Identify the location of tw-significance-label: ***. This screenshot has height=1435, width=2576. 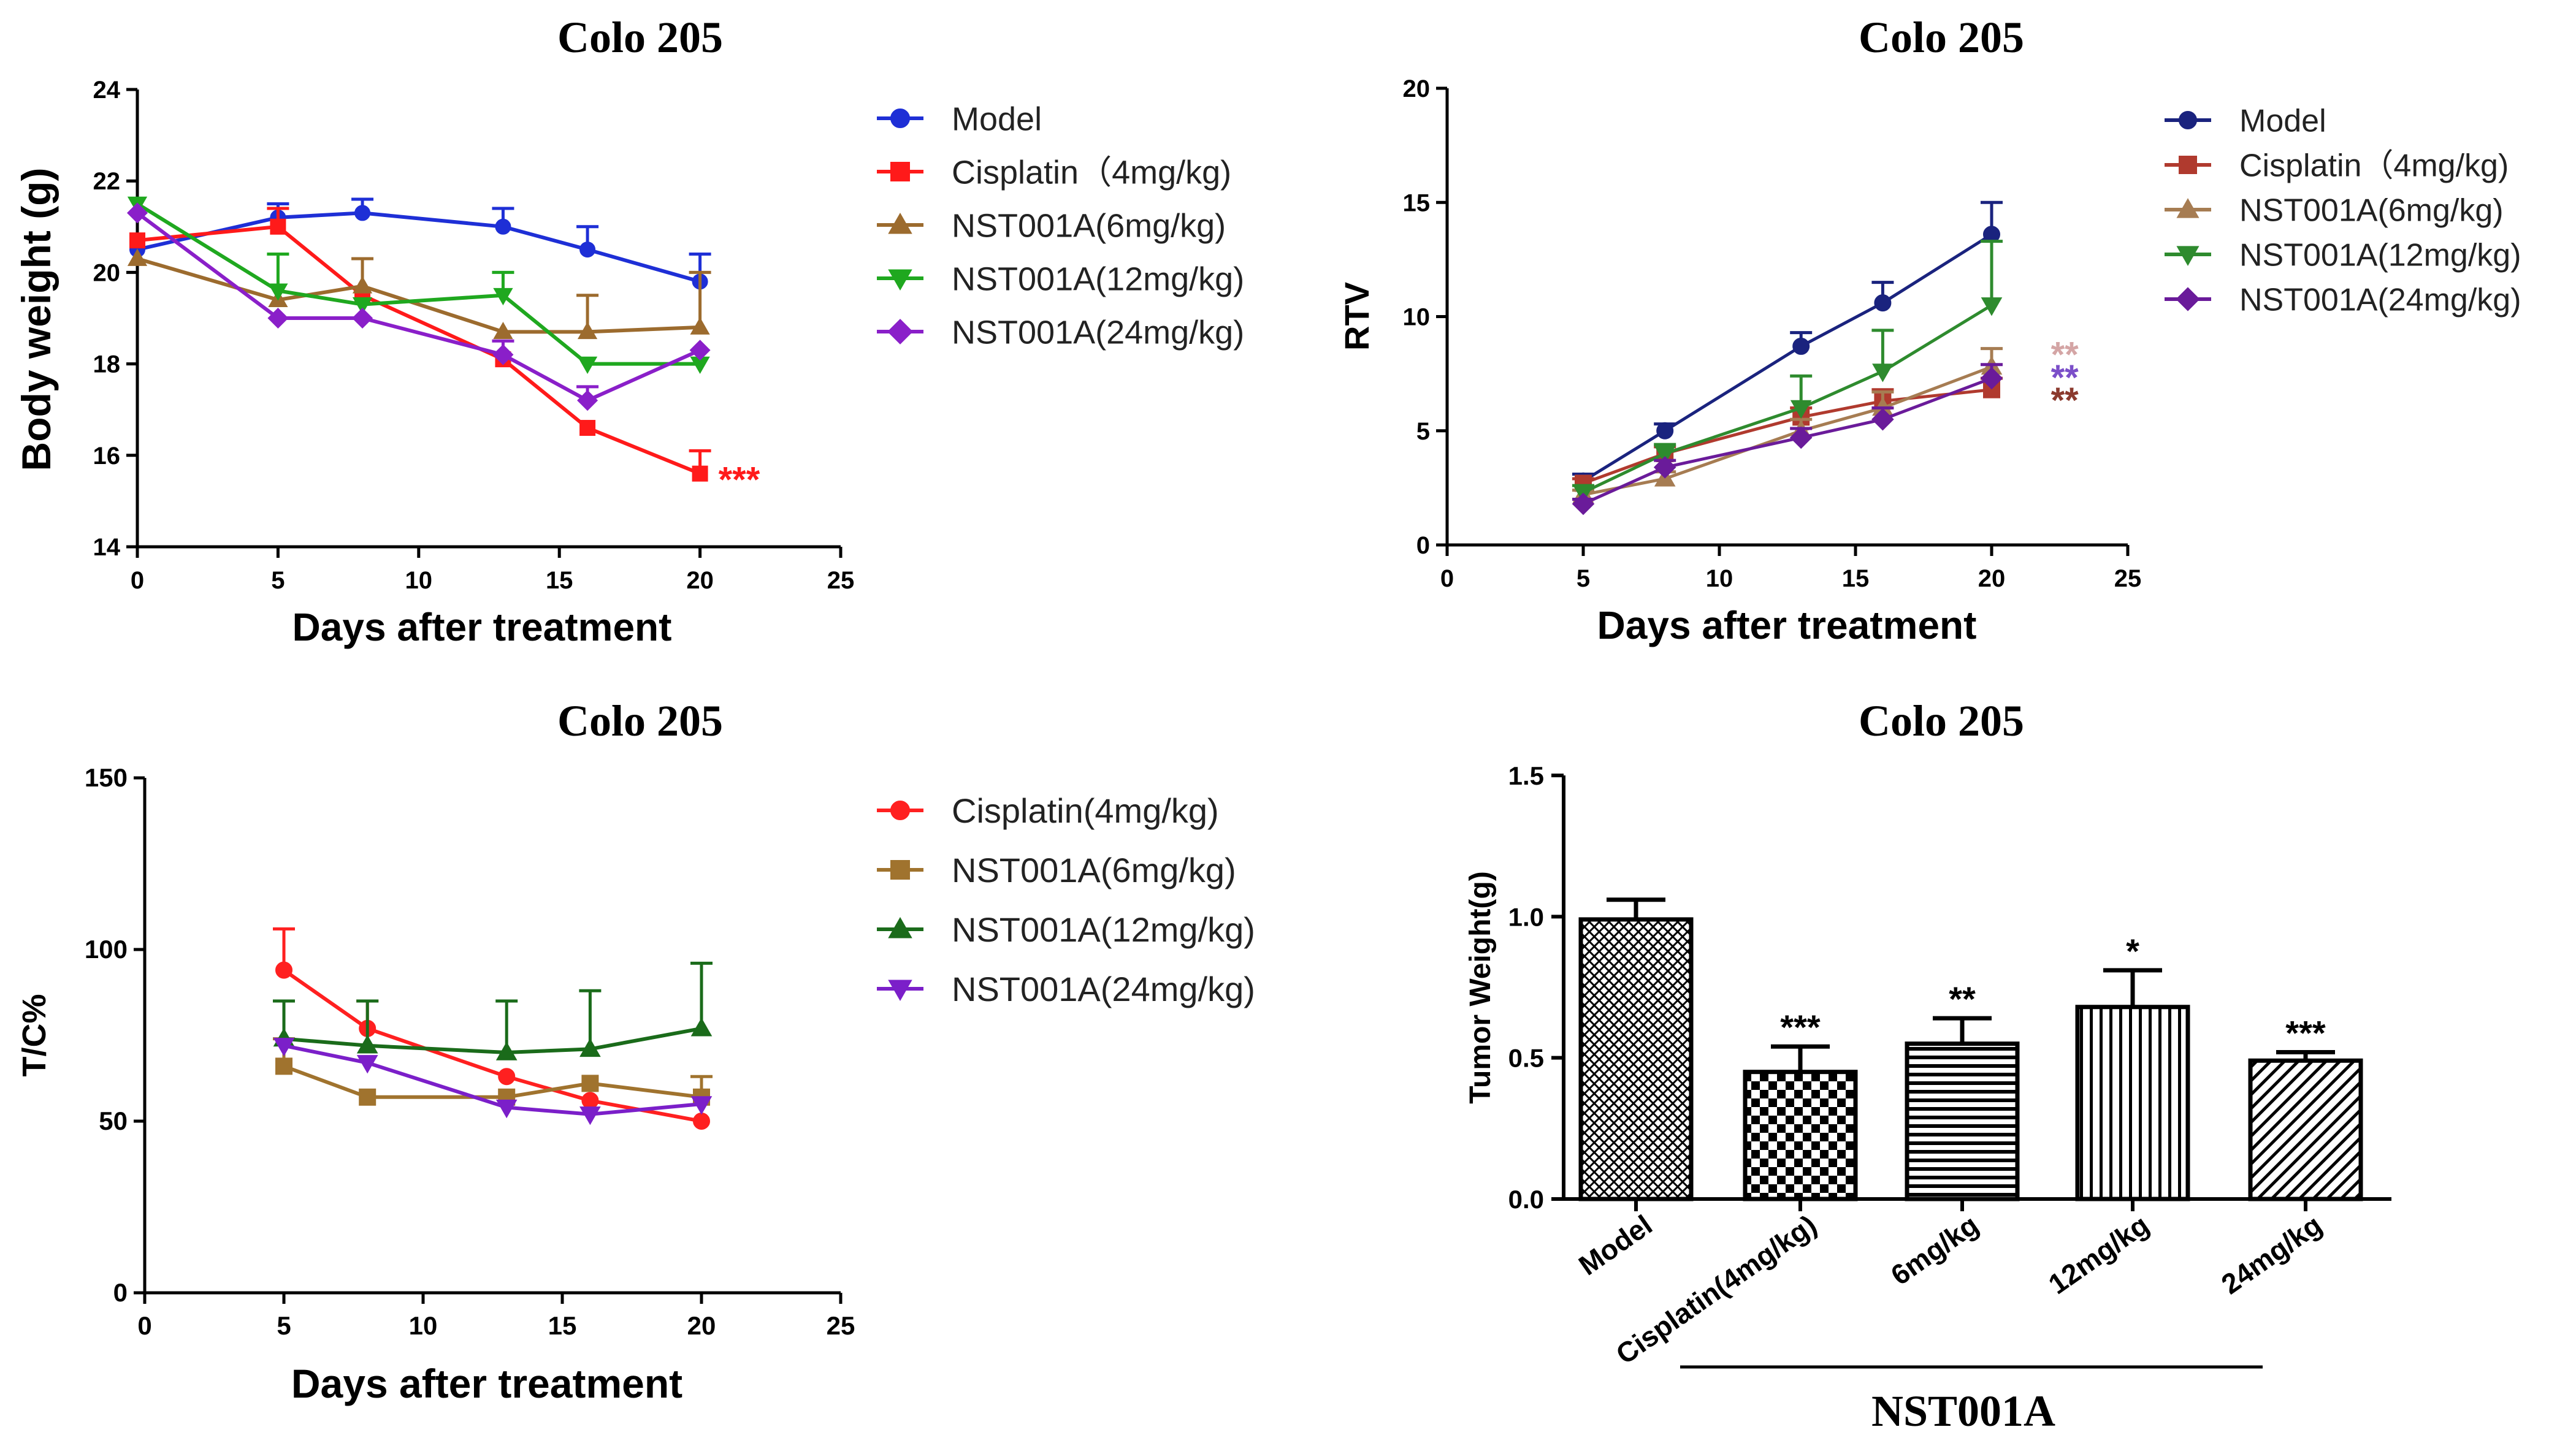
(1800, 1027).